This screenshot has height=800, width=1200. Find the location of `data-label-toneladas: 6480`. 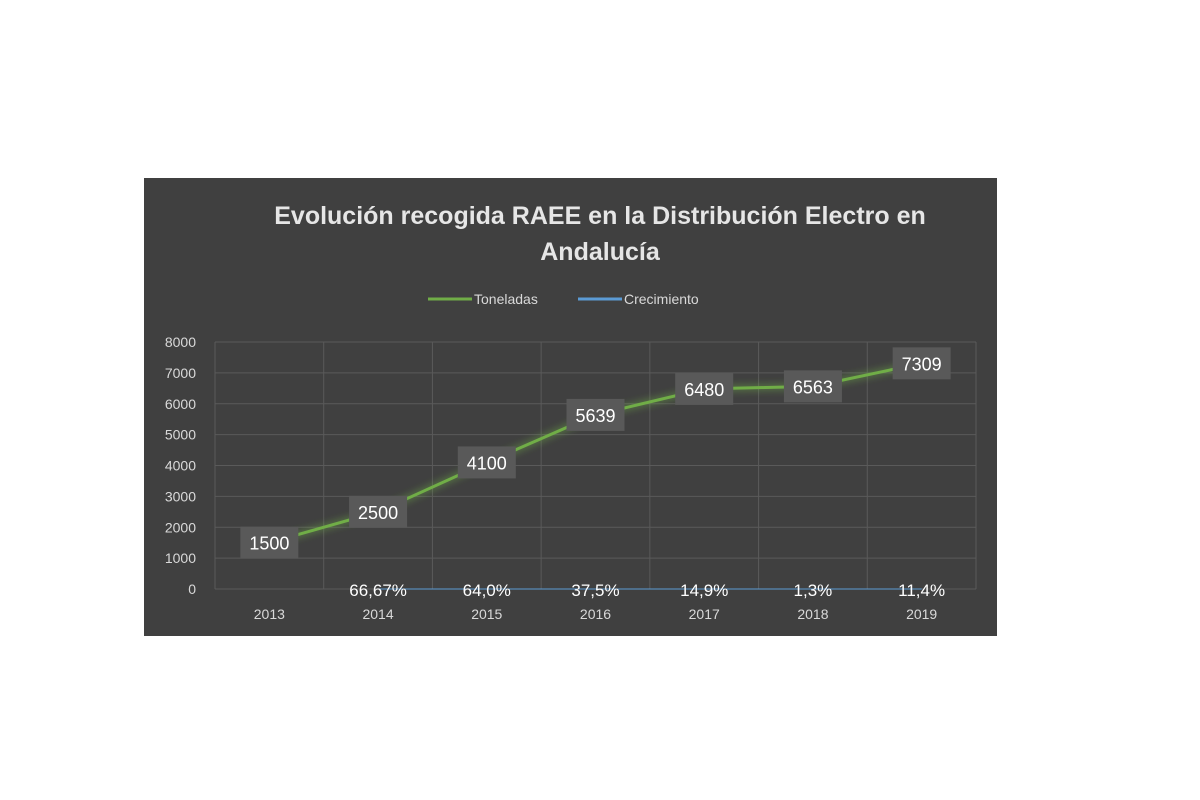

data-label-toneladas: 6480 is located at coordinates (704, 390).